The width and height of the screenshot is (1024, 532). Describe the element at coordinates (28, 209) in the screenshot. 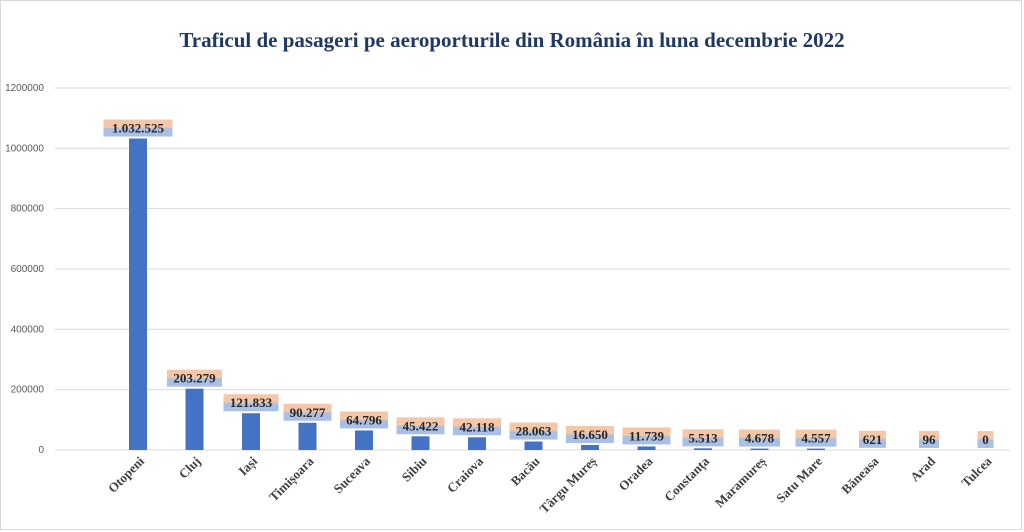

I see `y-tick-label: 800000` at that location.